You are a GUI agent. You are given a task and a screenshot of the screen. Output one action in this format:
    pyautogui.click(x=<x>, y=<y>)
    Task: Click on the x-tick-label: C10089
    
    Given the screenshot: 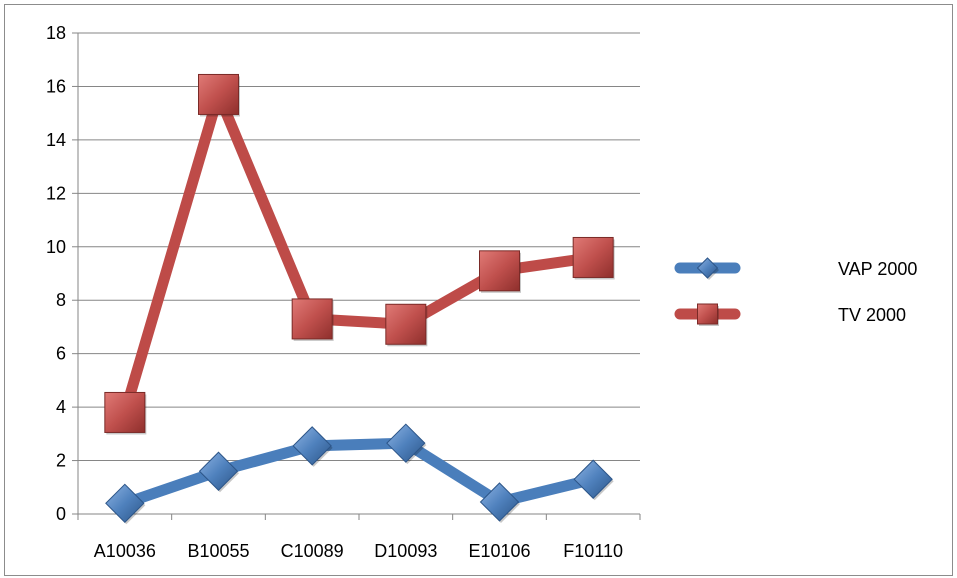 What is the action you would take?
    pyautogui.click(x=312, y=551)
    